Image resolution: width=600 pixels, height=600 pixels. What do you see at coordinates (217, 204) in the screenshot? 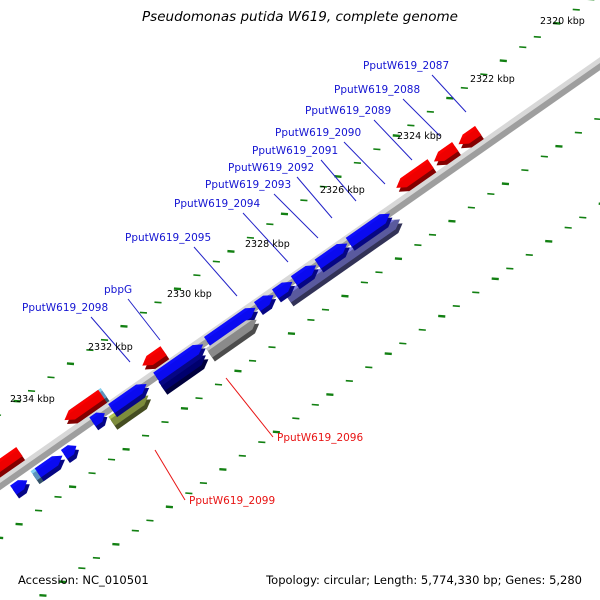
I see `gene-label: PputW619_2094` at bounding box center [217, 204].